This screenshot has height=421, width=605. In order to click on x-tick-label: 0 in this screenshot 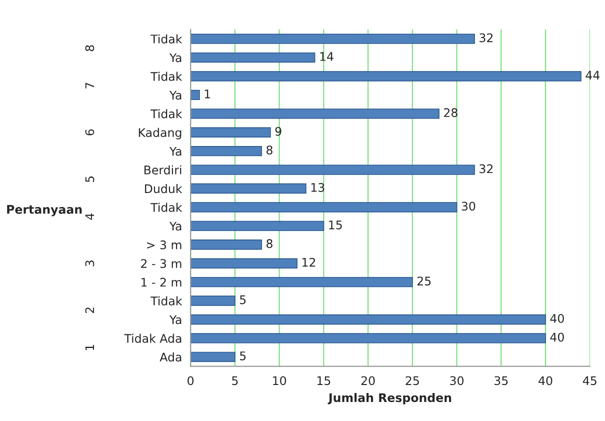, I will do `click(191, 381)`.